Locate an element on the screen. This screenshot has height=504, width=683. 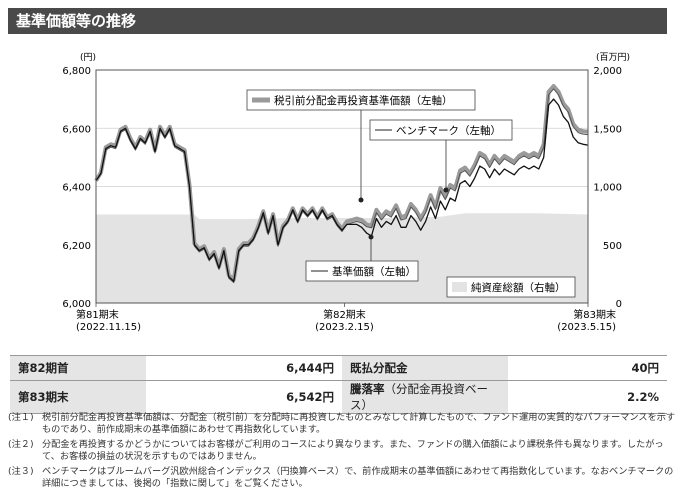
left-tick-label: 6,400 is located at coordinates (76, 188).